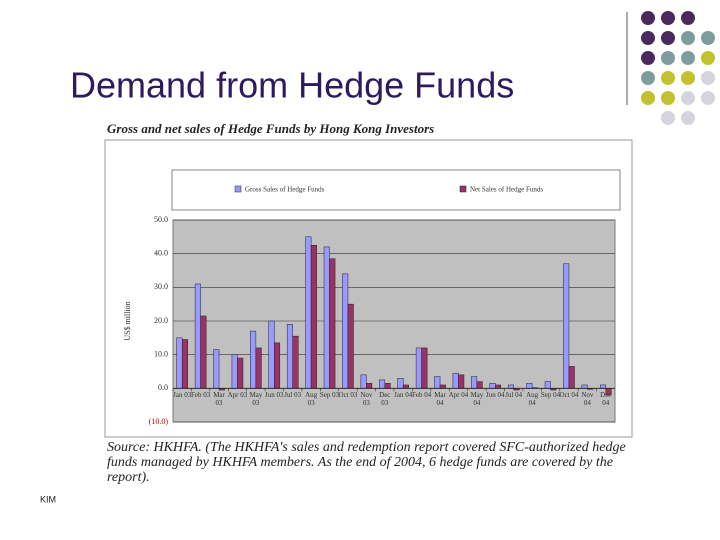 This screenshot has width=720, height=540. I want to click on legend-box, so click(396, 190).